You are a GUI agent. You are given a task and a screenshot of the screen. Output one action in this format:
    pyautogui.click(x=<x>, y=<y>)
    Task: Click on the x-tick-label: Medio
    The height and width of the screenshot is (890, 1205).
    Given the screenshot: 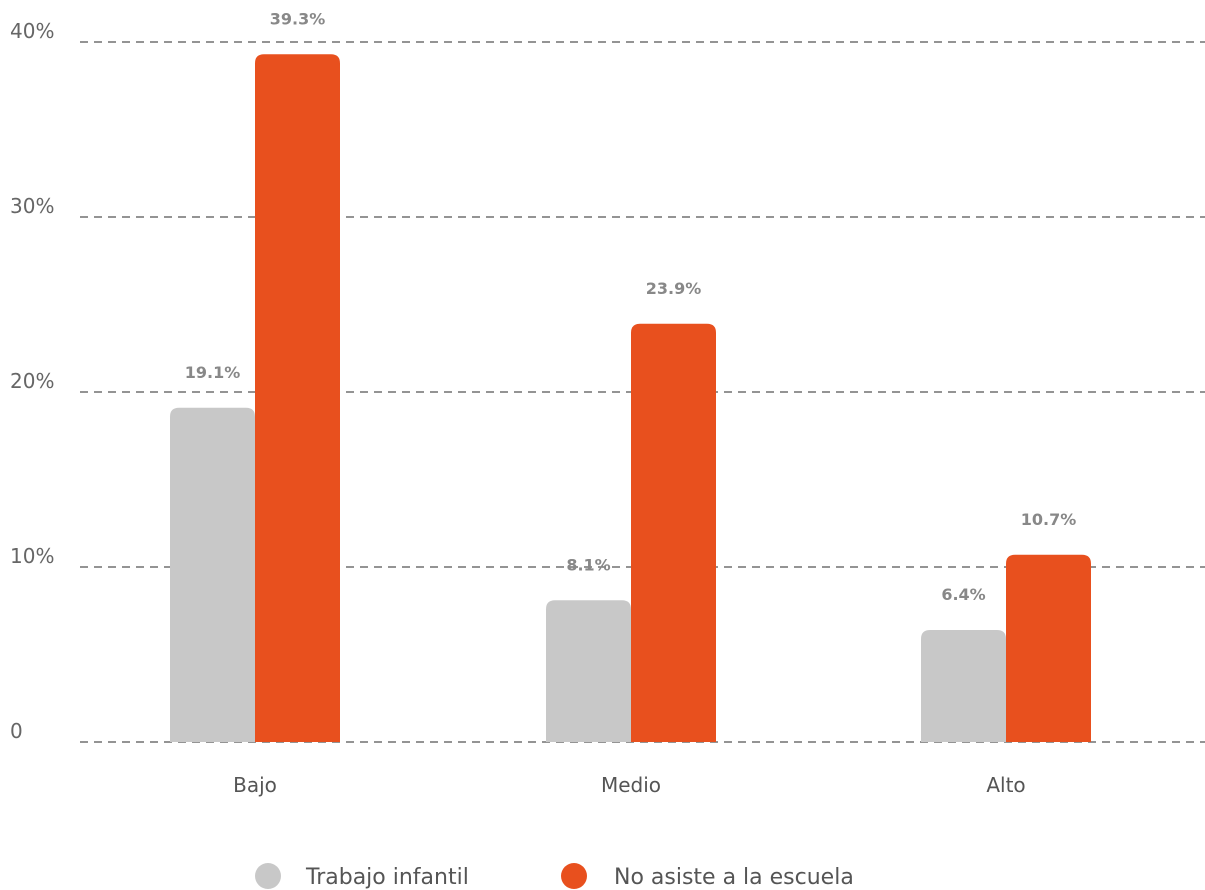 What is the action you would take?
    pyautogui.click(x=631, y=785)
    